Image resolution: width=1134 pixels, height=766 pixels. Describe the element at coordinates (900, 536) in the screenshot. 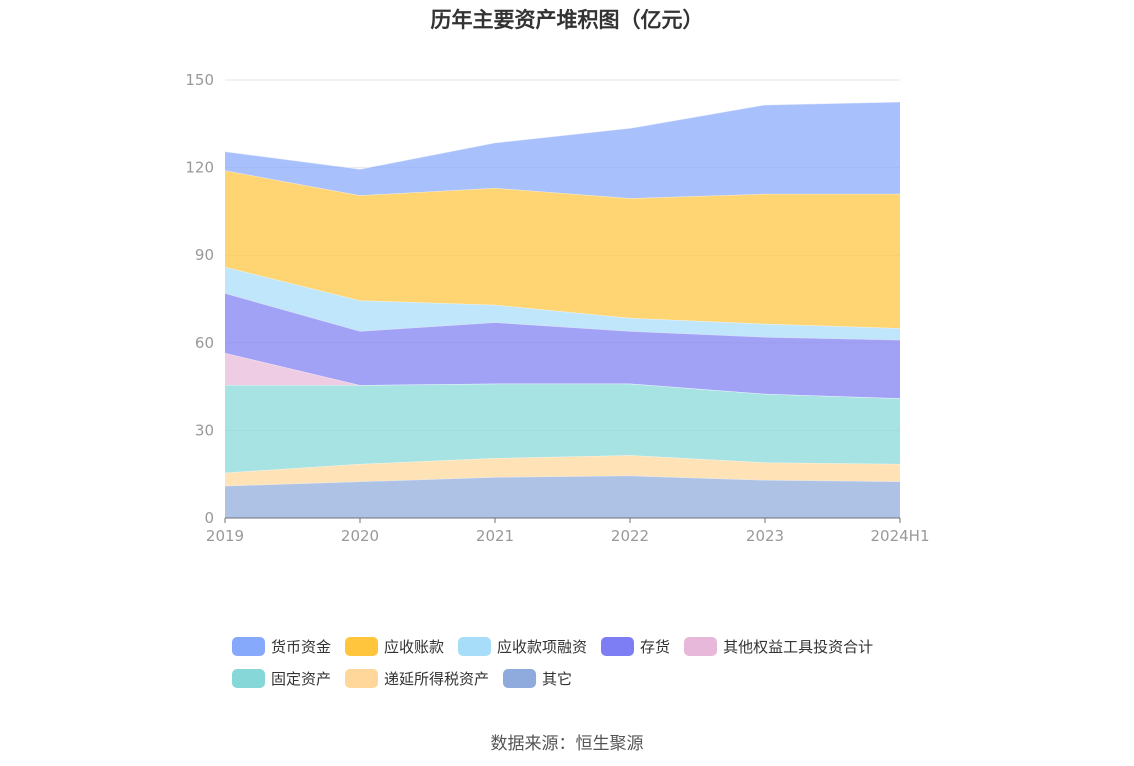

I see `x-tick-label: 2024H1` at that location.